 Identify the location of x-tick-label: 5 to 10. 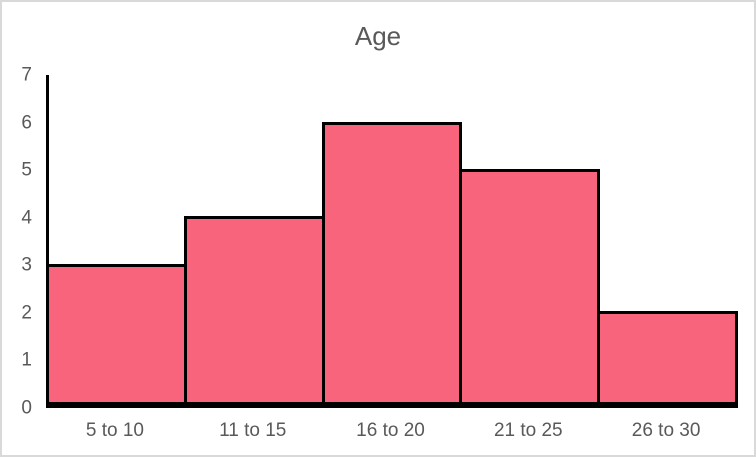
(114, 430).